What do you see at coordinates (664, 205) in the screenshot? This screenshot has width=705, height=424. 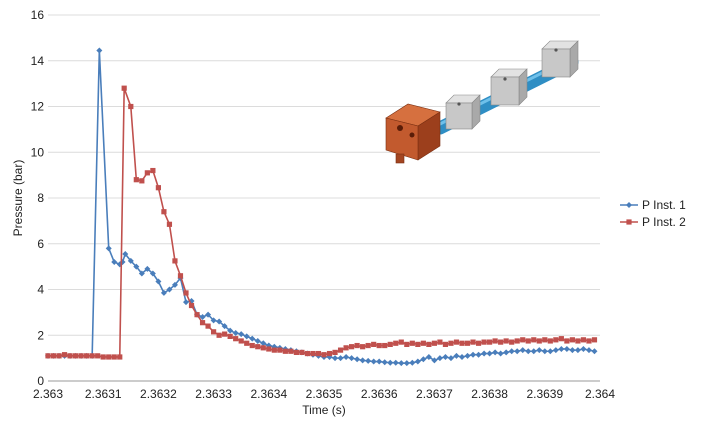 I see `legend-label: P Inst. 1` at bounding box center [664, 205].